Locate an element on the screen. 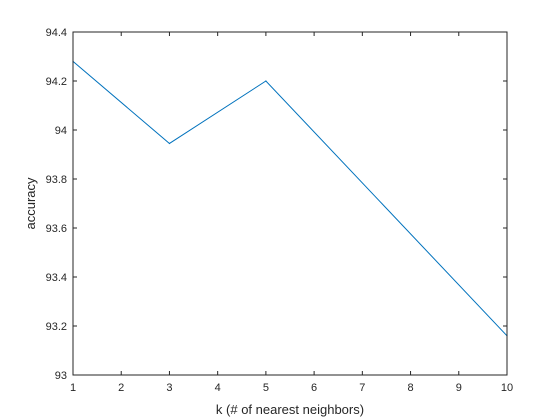 This screenshot has width=560, height=420. y-axis-label: accuracy is located at coordinates (30, 203).